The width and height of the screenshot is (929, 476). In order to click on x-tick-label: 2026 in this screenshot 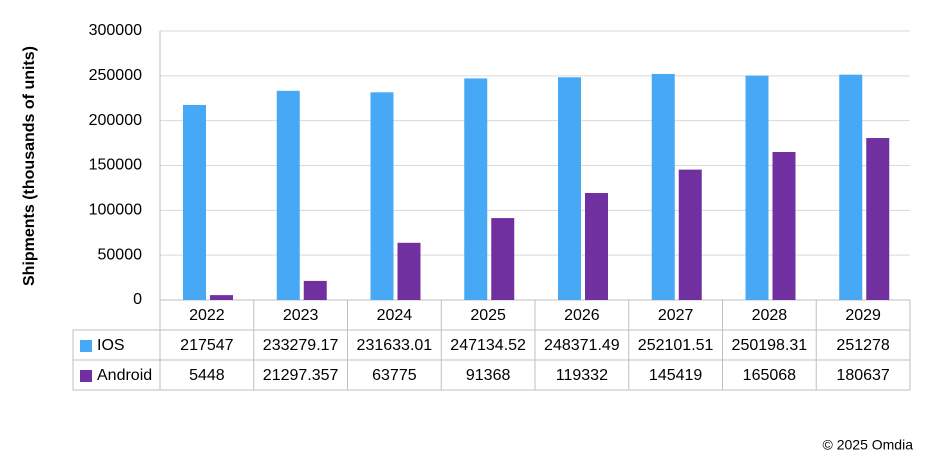, I will do `click(582, 315)`.